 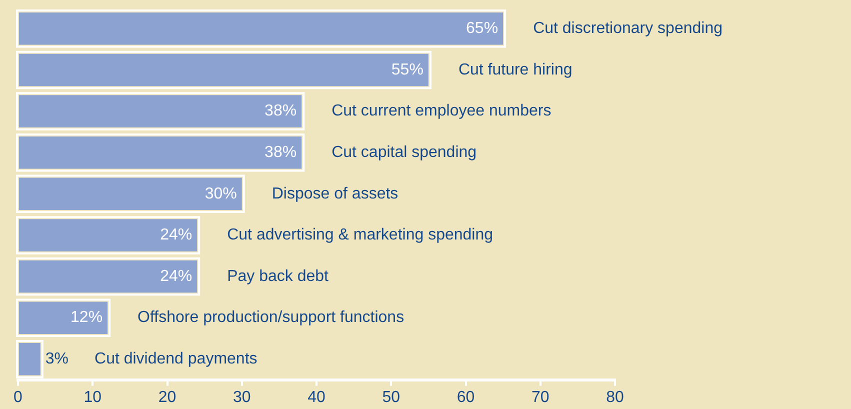 I want to click on y-tick-label: Cut future hiring, so click(x=515, y=69).